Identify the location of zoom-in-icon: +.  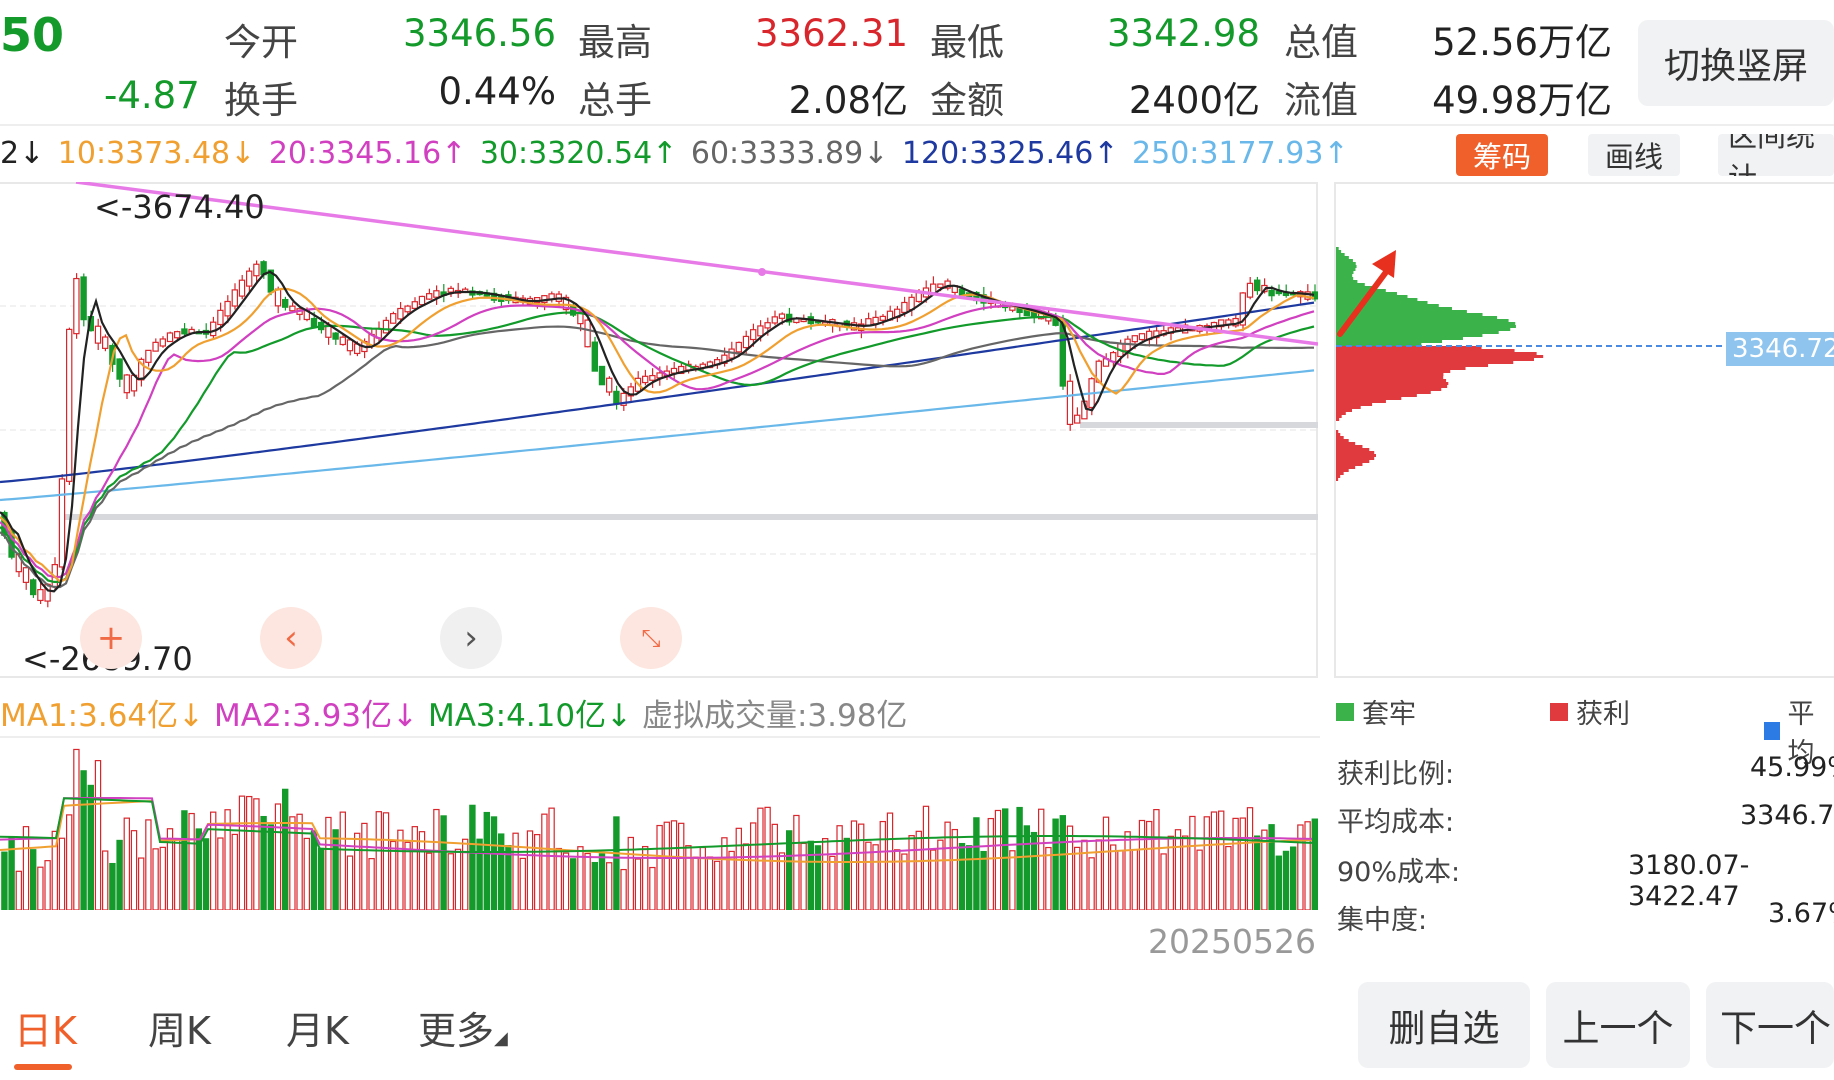
(111, 638).